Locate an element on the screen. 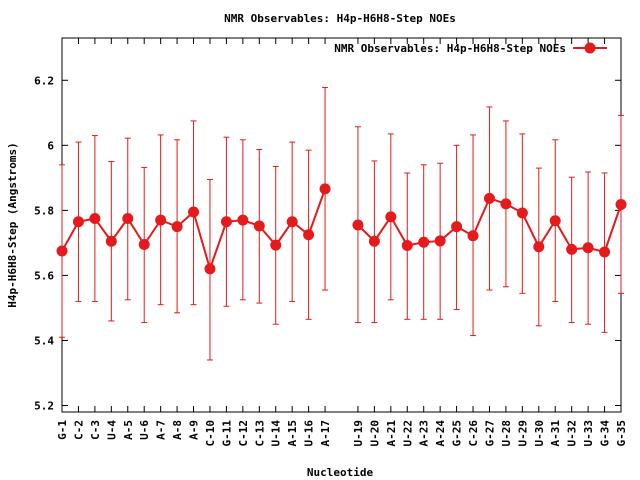 This screenshot has width=640, height=480. x-tick-label: U-4 is located at coordinates (111, 430).